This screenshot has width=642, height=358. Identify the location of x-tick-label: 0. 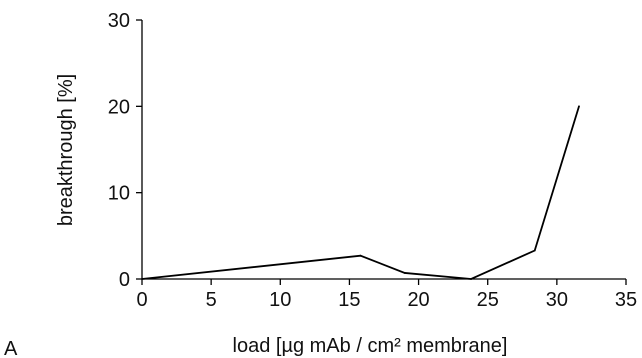
(141, 300).